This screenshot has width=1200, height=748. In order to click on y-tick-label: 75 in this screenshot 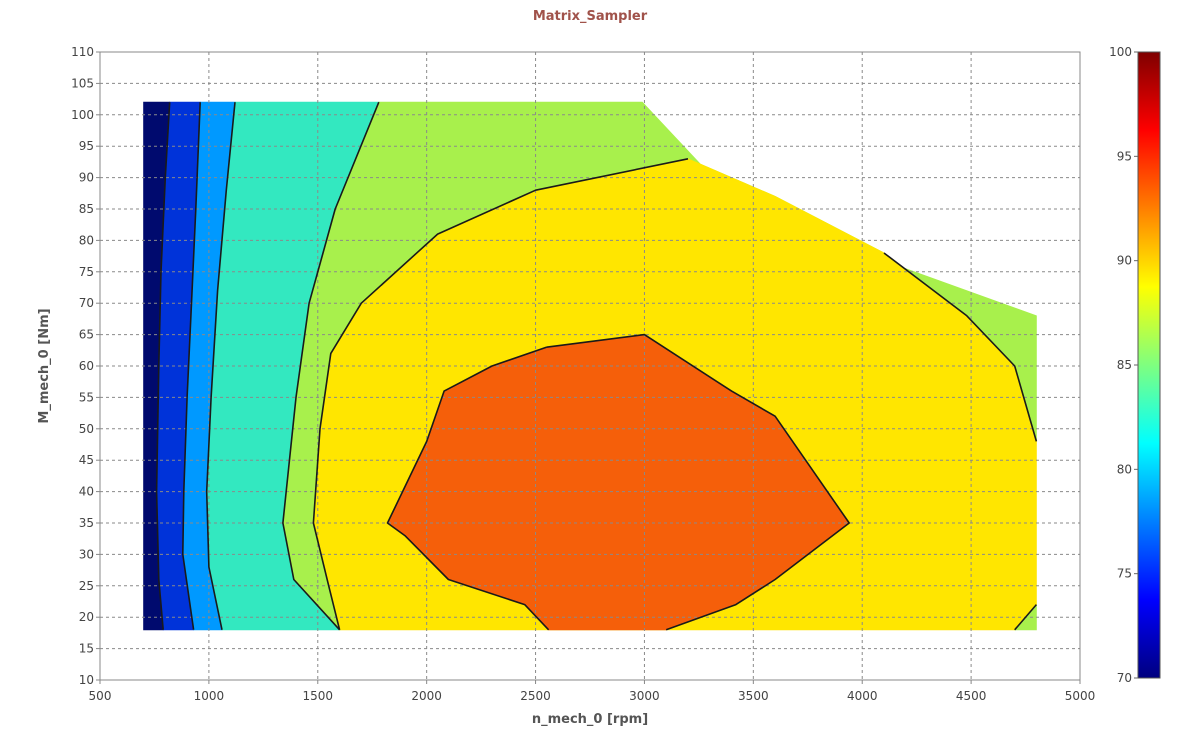, I will do `click(86, 272)`.